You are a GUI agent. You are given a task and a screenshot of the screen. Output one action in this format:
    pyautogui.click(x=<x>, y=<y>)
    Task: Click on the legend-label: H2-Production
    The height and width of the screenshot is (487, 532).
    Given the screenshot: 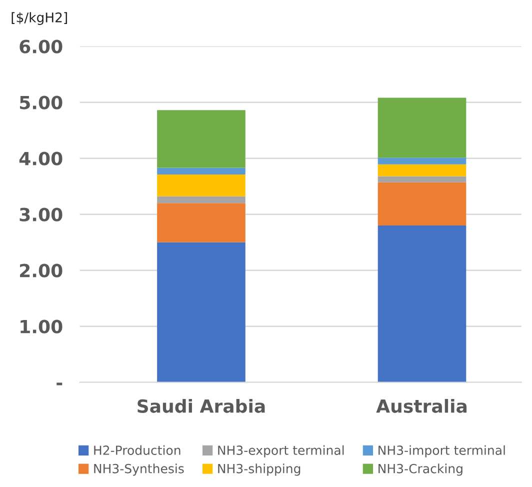 What is the action you would take?
    pyautogui.click(x=137, y=450)
    